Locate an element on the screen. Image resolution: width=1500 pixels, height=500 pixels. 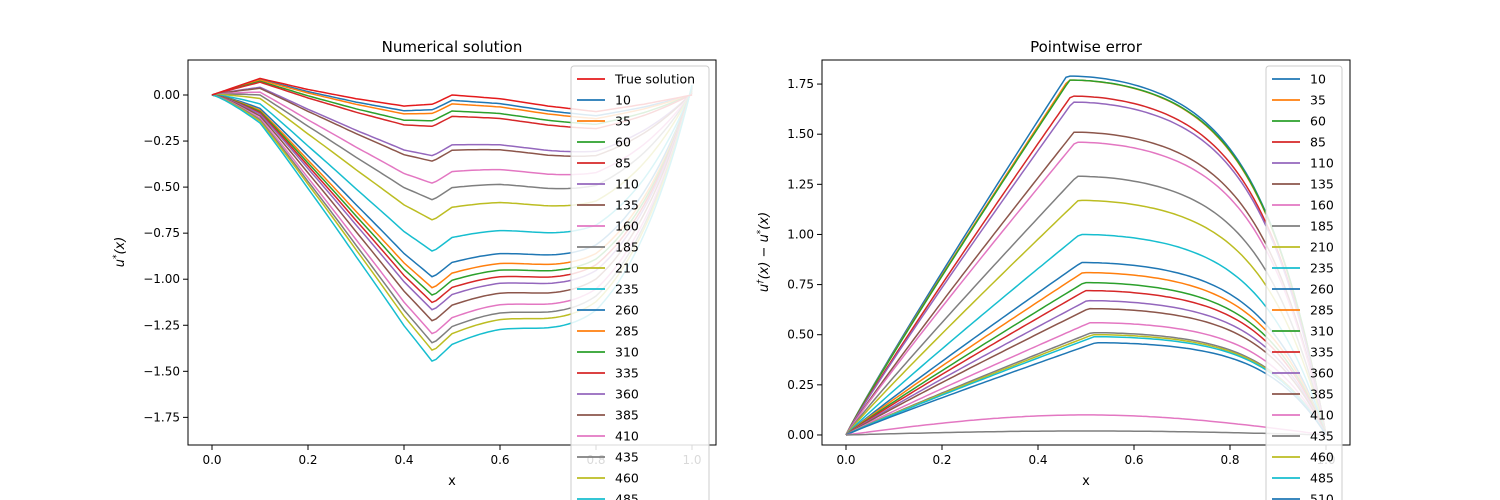
left-legend-label: 235 is located at coordinates (627, 289).